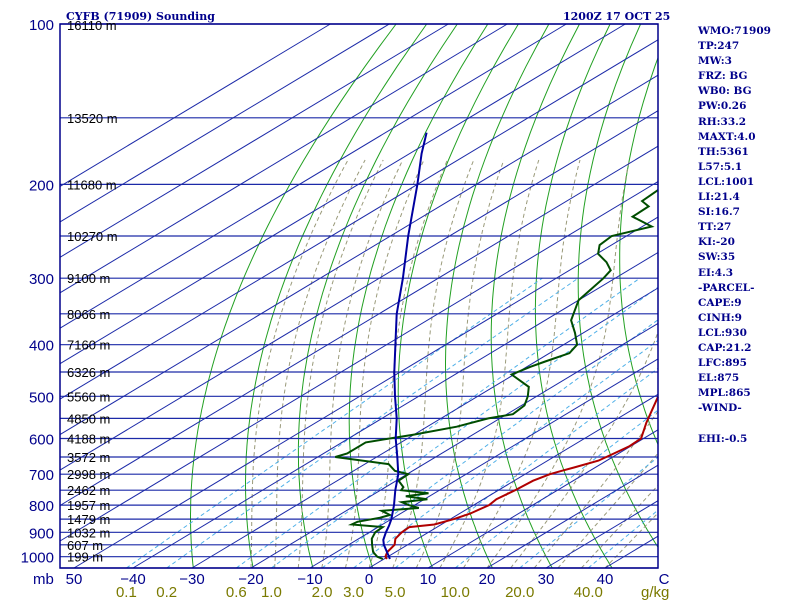 Image resolution: width=800 pixels, height=600 pixels. I want to click on height-label: 2998 m, so click(88, 474).